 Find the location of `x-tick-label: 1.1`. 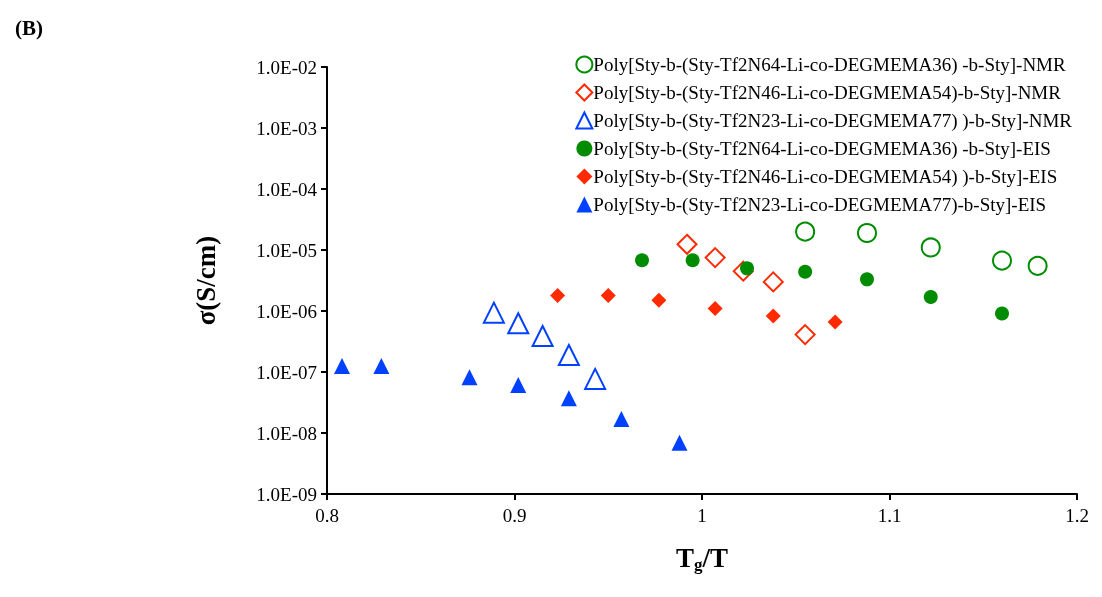

x-tick-label: 1.1 is located at coordinates (889, 515).